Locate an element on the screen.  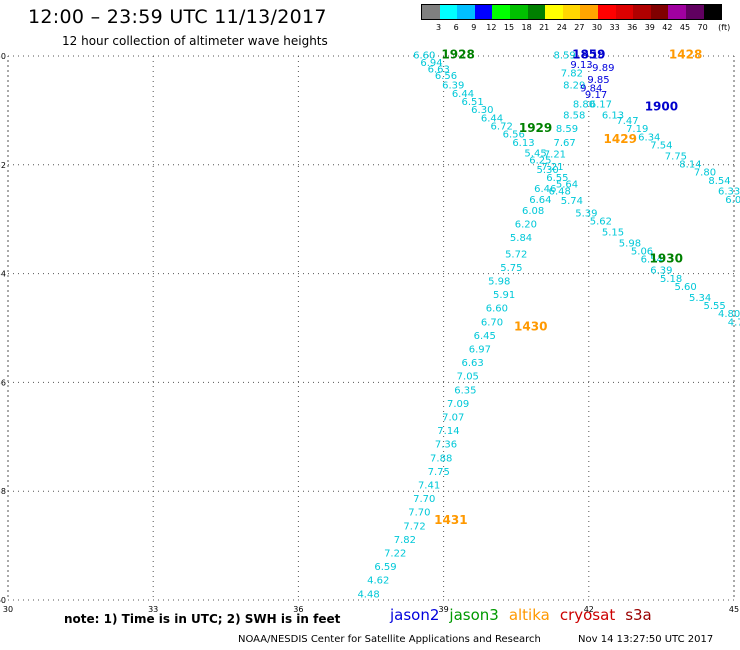
wave-height-value: 6.60 is located at coordinates (497, 309).